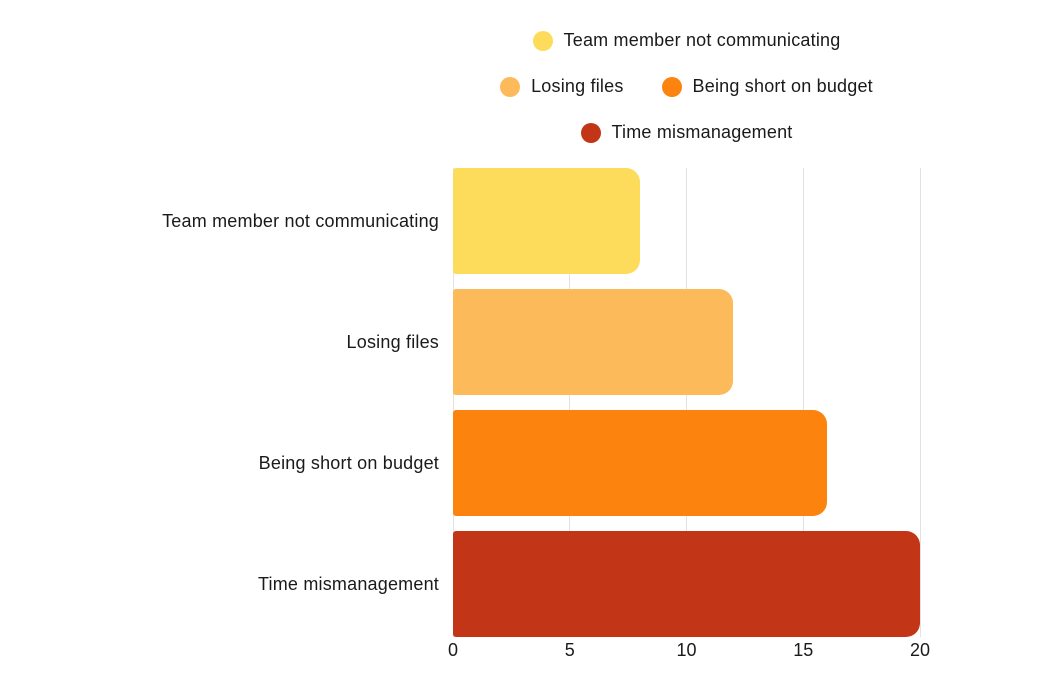 The height and width of the screenshot is (673, 1058). Describe the element at coordinates (803, 650) in the screenshot. I see `x-tick-label: 15` at that location.